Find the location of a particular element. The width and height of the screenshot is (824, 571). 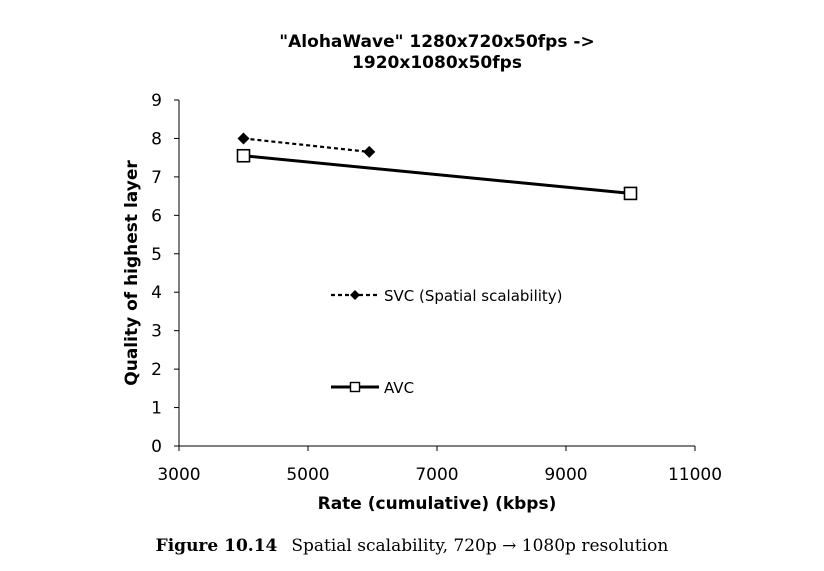

y-tick-label: 0 is located at coordinates (156, 447).